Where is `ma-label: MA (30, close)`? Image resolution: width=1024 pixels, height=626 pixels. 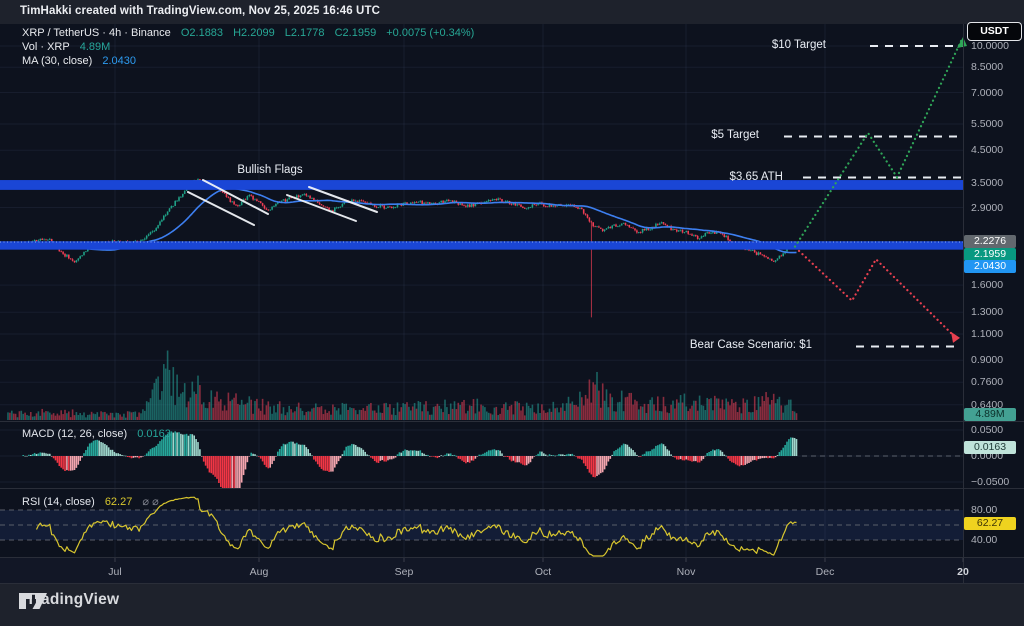 ma-label: MA (30, close) is located at coordinates (57, 61).